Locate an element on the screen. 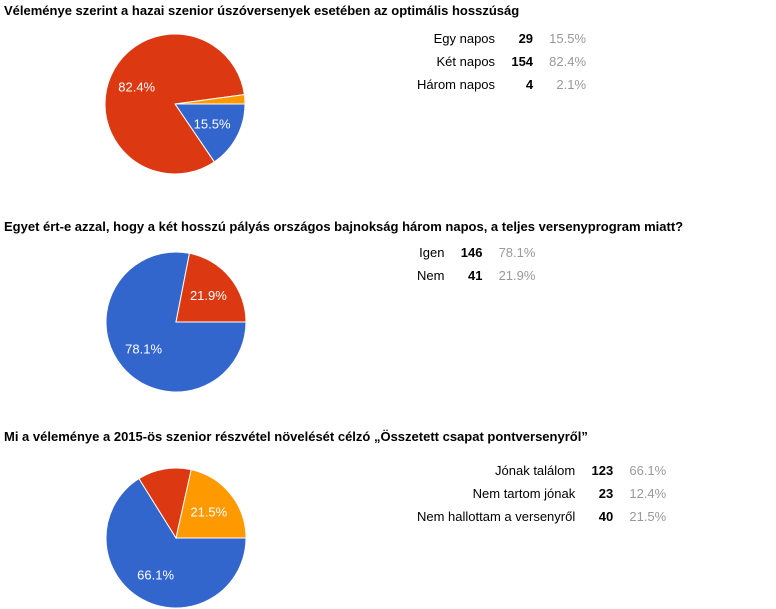 Image resolution: width=776 pixels, height=609 pixels. answer-label: Nem tartom jónak is located at coordinates (524, 493).